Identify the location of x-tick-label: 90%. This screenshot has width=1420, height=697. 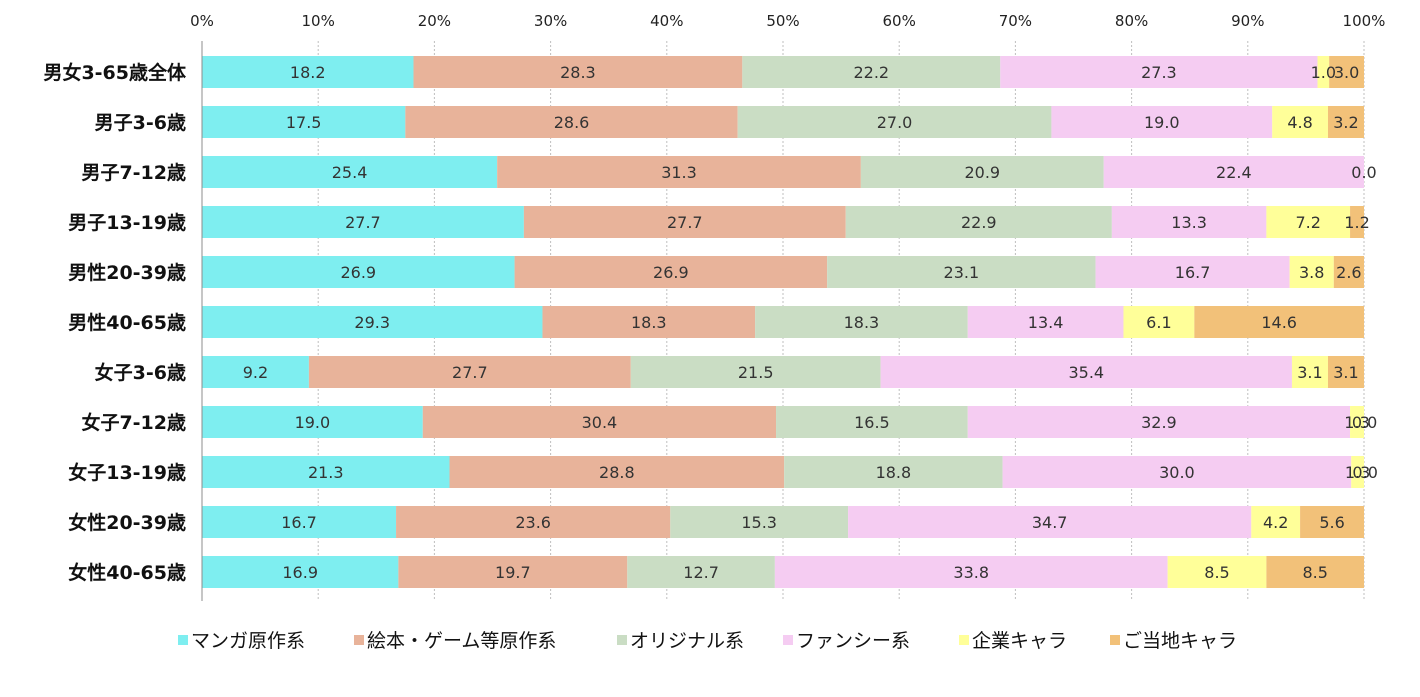
(1247, 21).